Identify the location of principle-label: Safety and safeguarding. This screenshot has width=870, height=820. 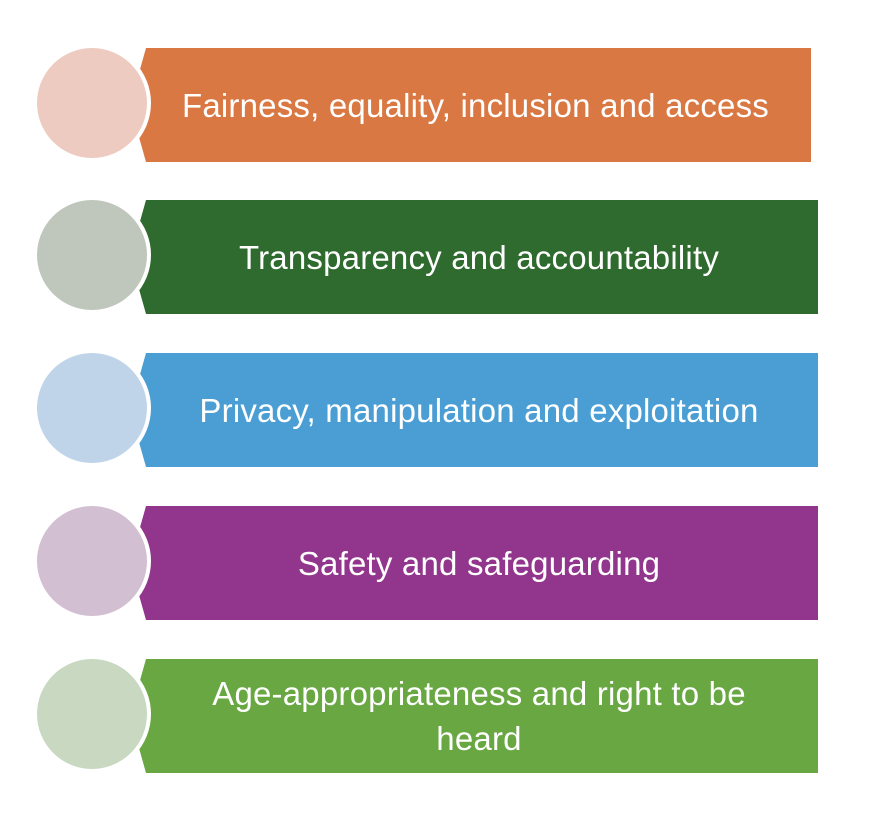
(479, 563).